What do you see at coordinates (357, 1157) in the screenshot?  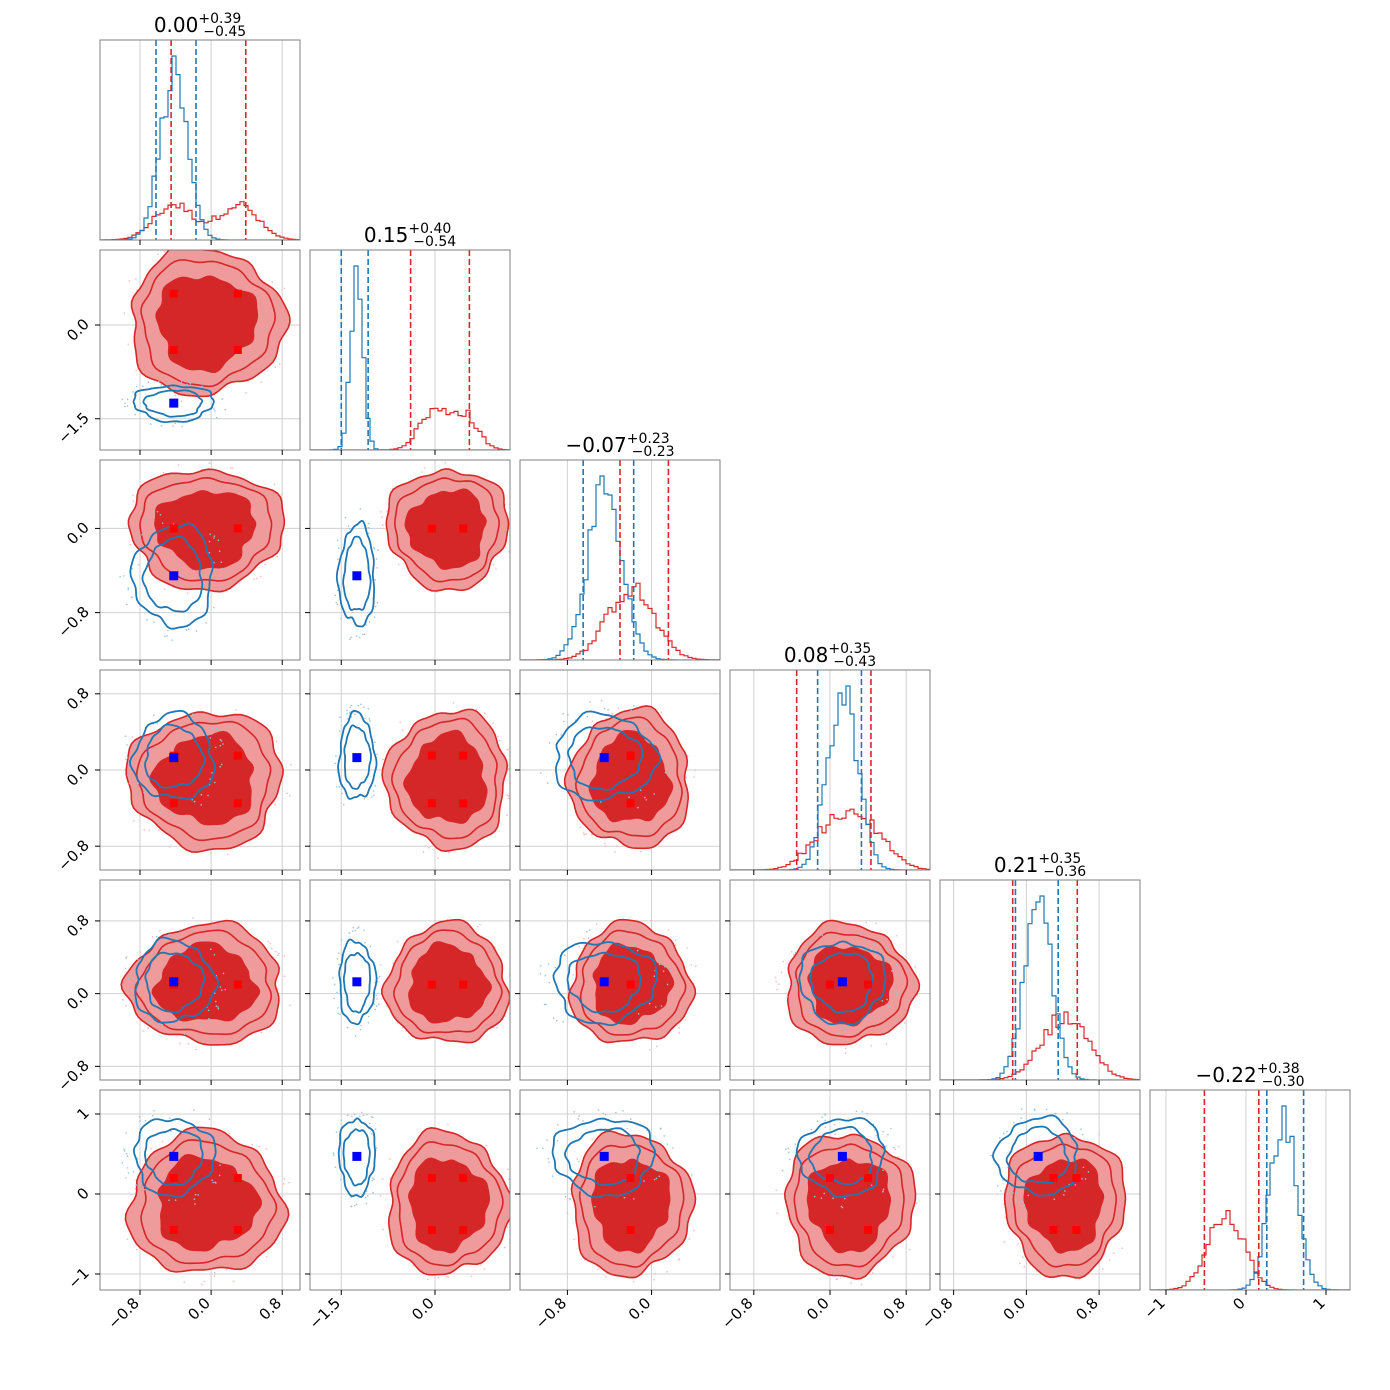 I see `blue-contour-outer` at bounding box center [357, 1157].